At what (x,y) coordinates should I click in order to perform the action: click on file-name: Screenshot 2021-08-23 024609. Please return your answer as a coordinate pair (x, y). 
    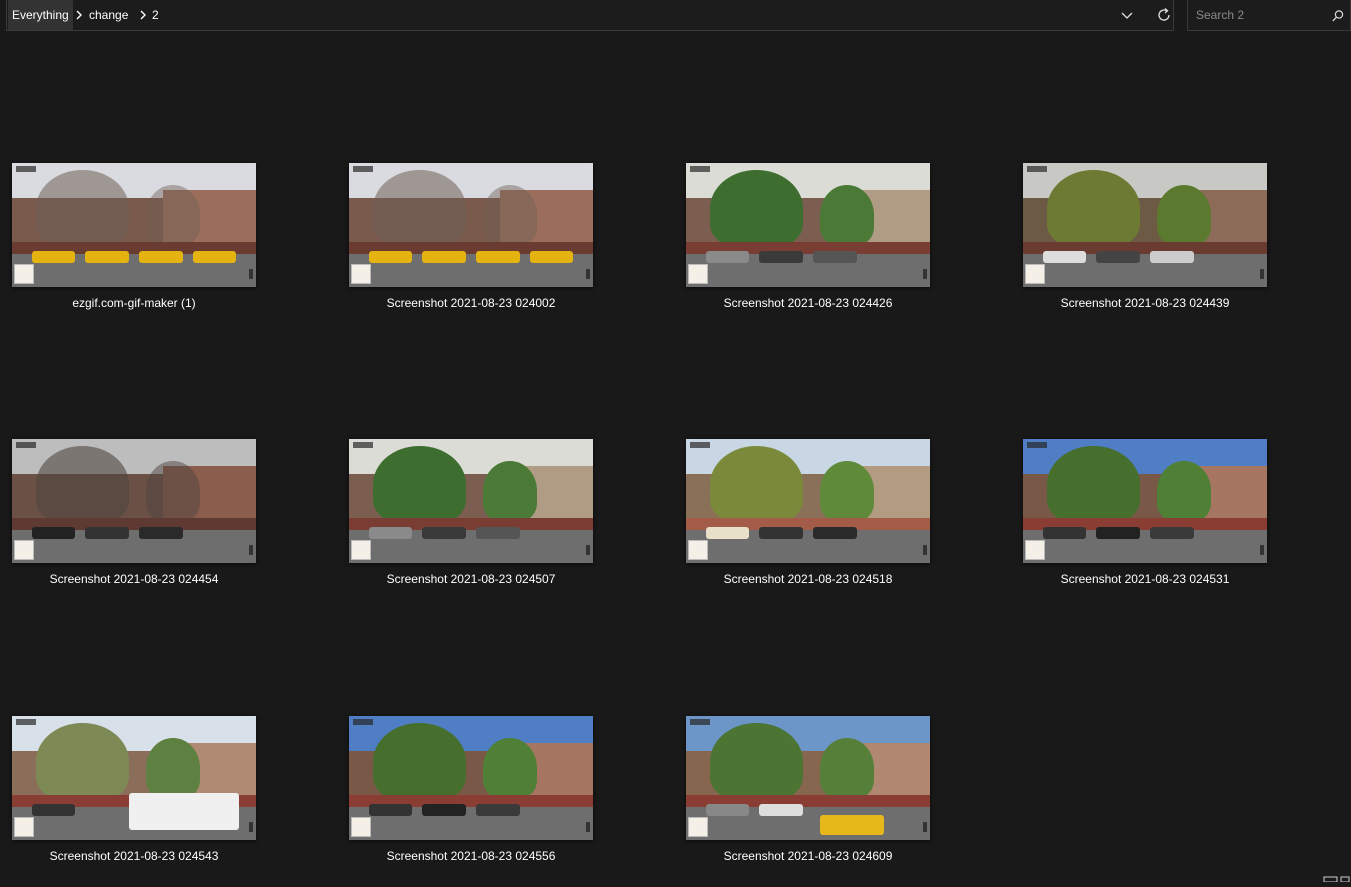
    Looking at the image, I should click on (808, 856).